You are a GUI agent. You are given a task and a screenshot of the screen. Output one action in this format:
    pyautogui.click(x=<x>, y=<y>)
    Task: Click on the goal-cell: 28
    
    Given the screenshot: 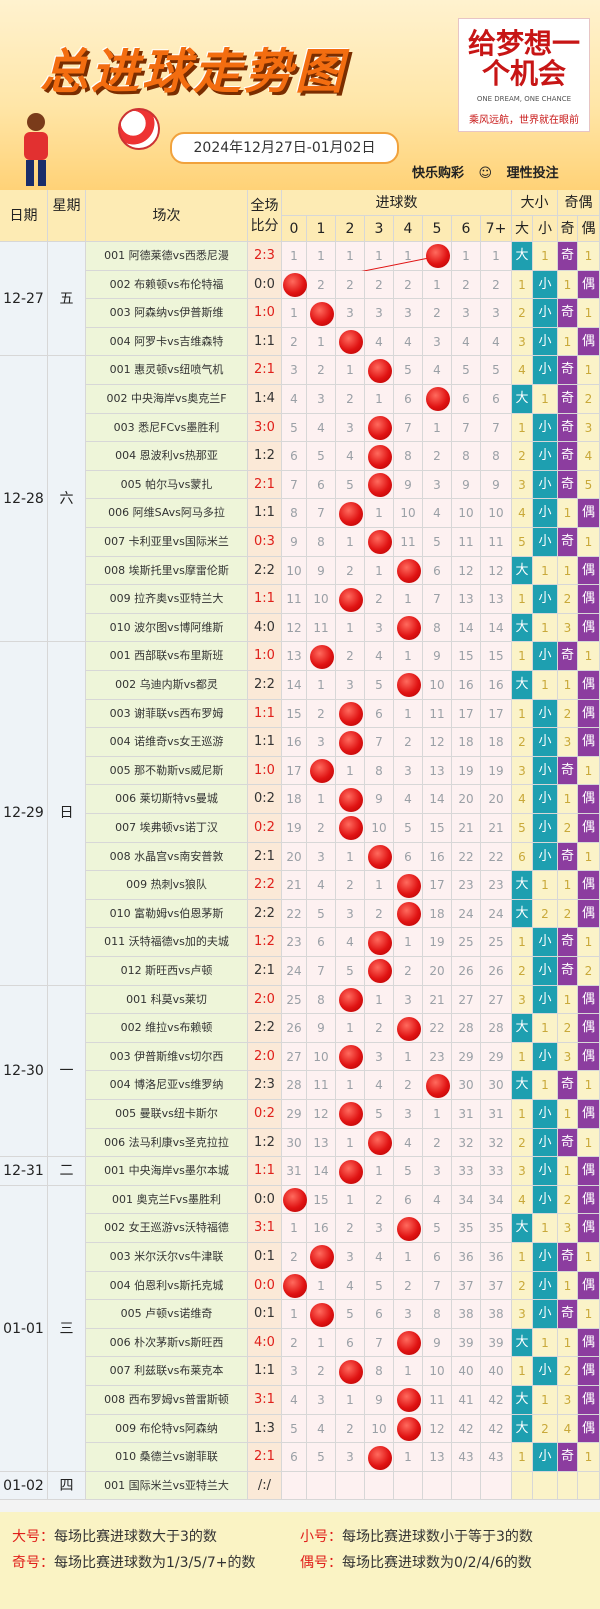 What is the action you would take?
    pyautogui.click(x=496, y=1028)
    